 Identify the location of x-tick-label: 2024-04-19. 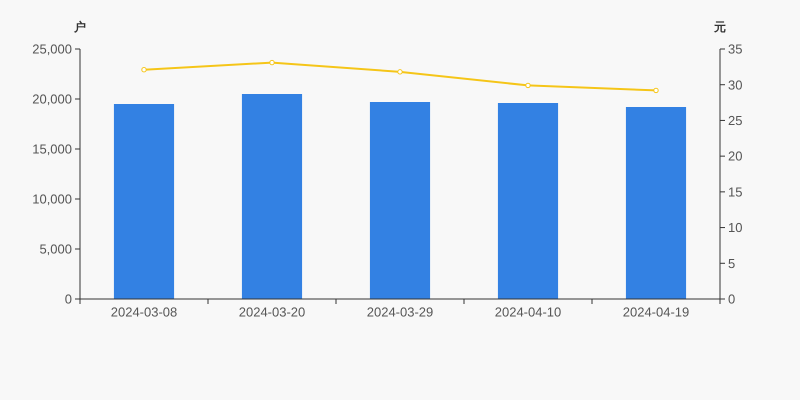
(656, 312).